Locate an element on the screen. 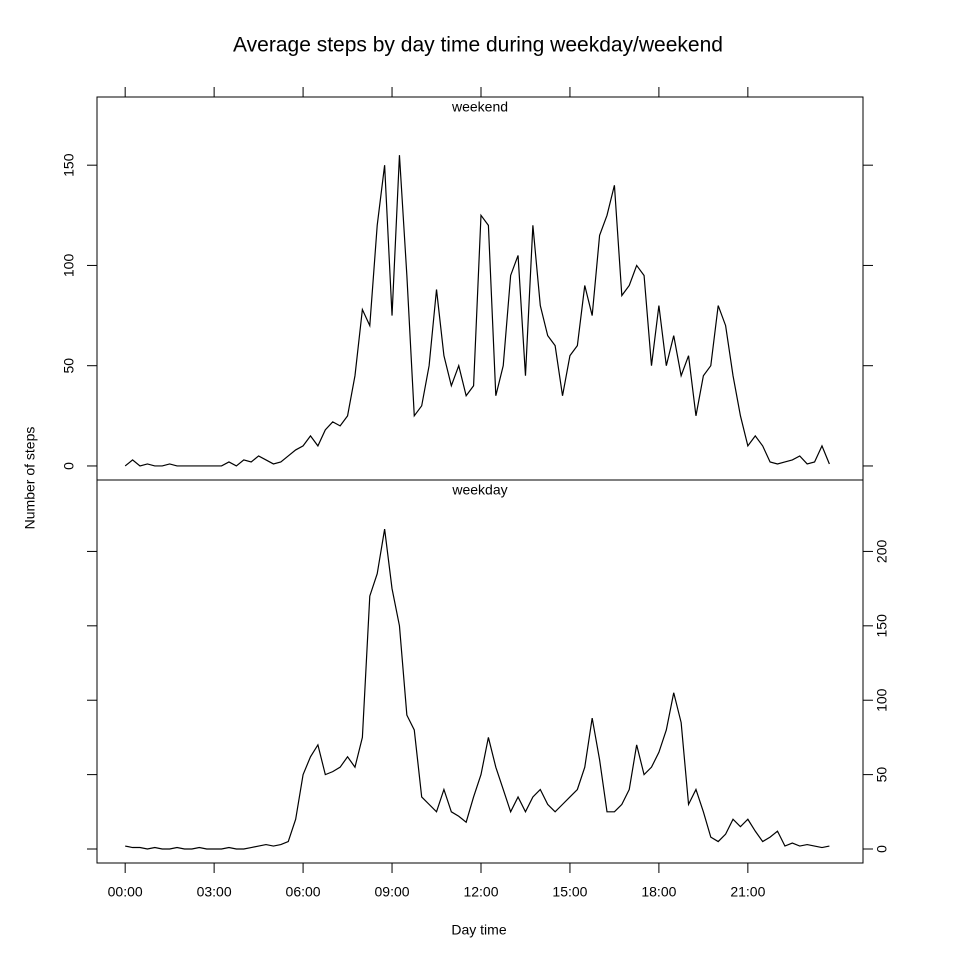 This screenshot has height=960, width=960. y-axis-label: Number of steps is located at coordinates (30, 478).